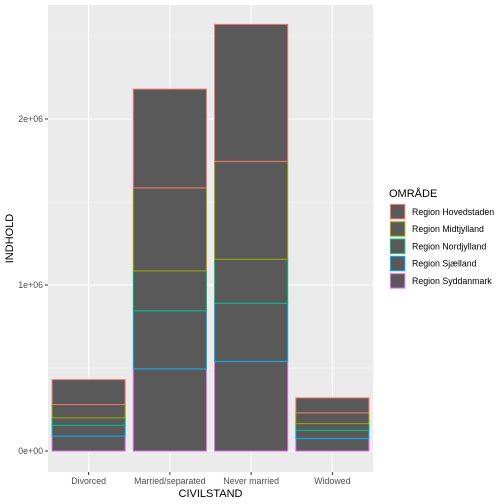 Image resolution: width=504 pixels, height=504 pixels. I want to click on x-axis-title: CIVILSTAND, so click(211, 494).